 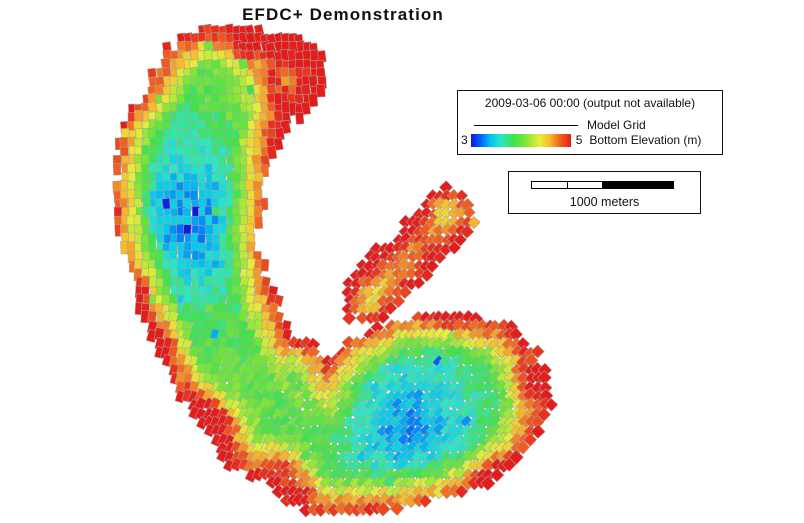 I want to click on legend-grid-entry: Model Grid, so click(x=594, y=125).